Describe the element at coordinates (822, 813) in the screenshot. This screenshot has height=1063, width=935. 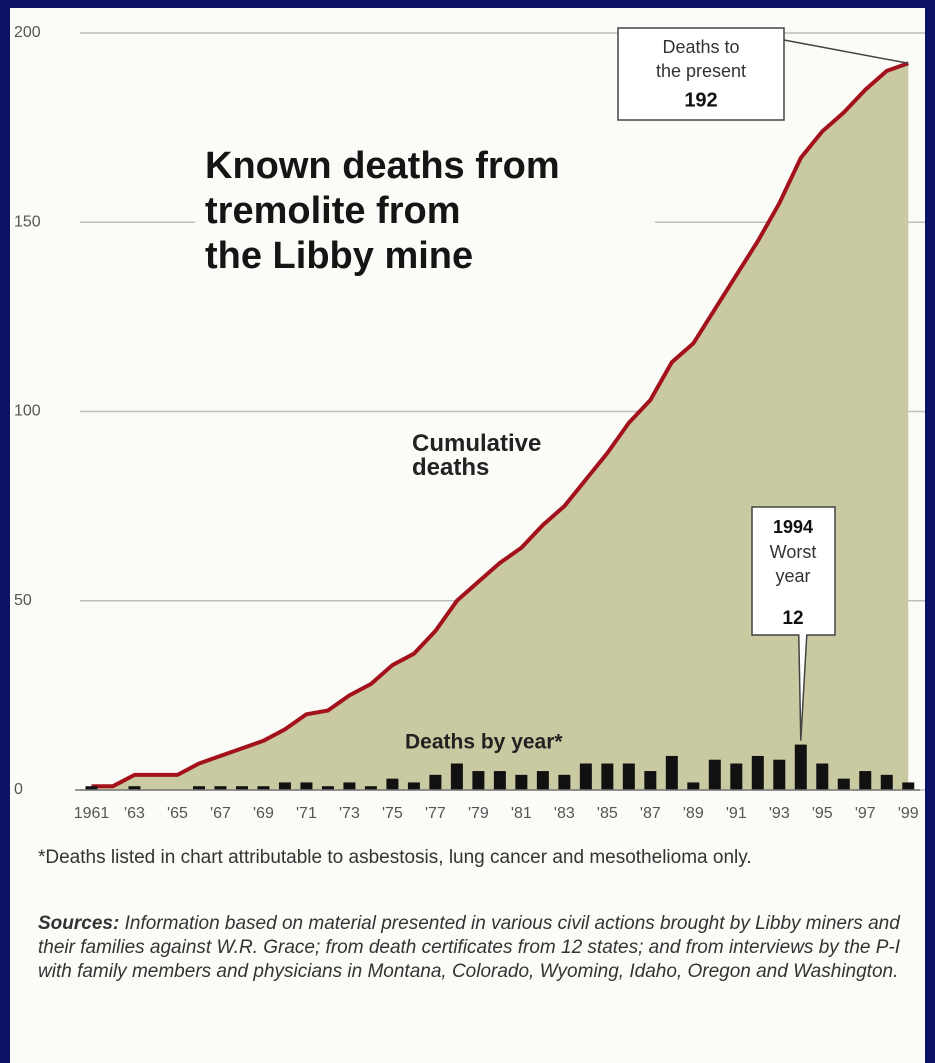
I see `x-tick-label: '95` at that location.